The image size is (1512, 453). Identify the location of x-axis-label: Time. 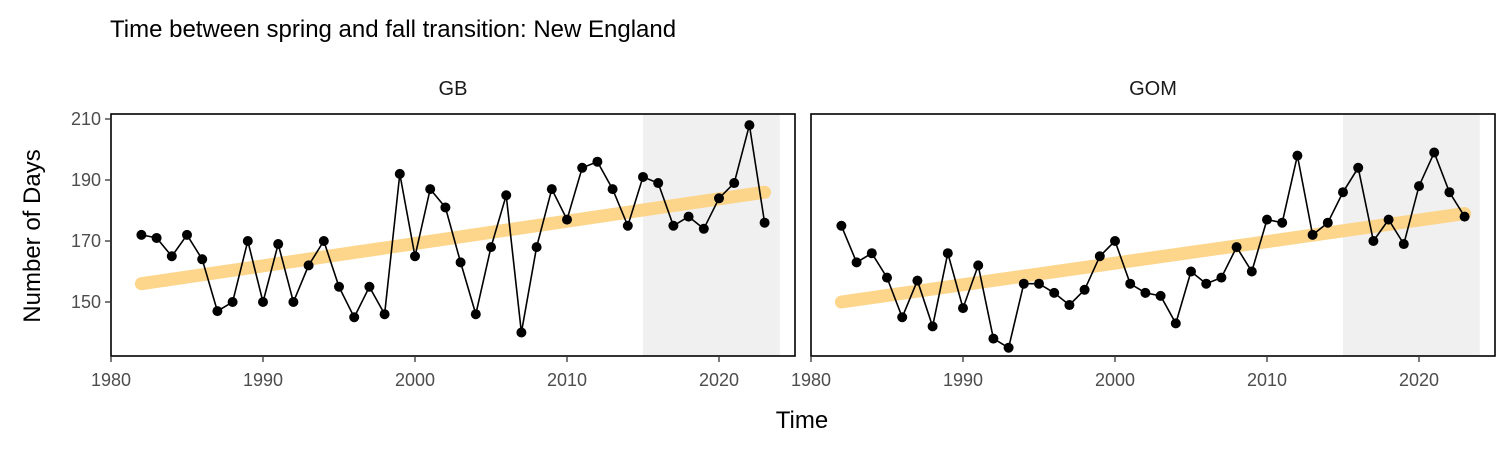
(802, 420).